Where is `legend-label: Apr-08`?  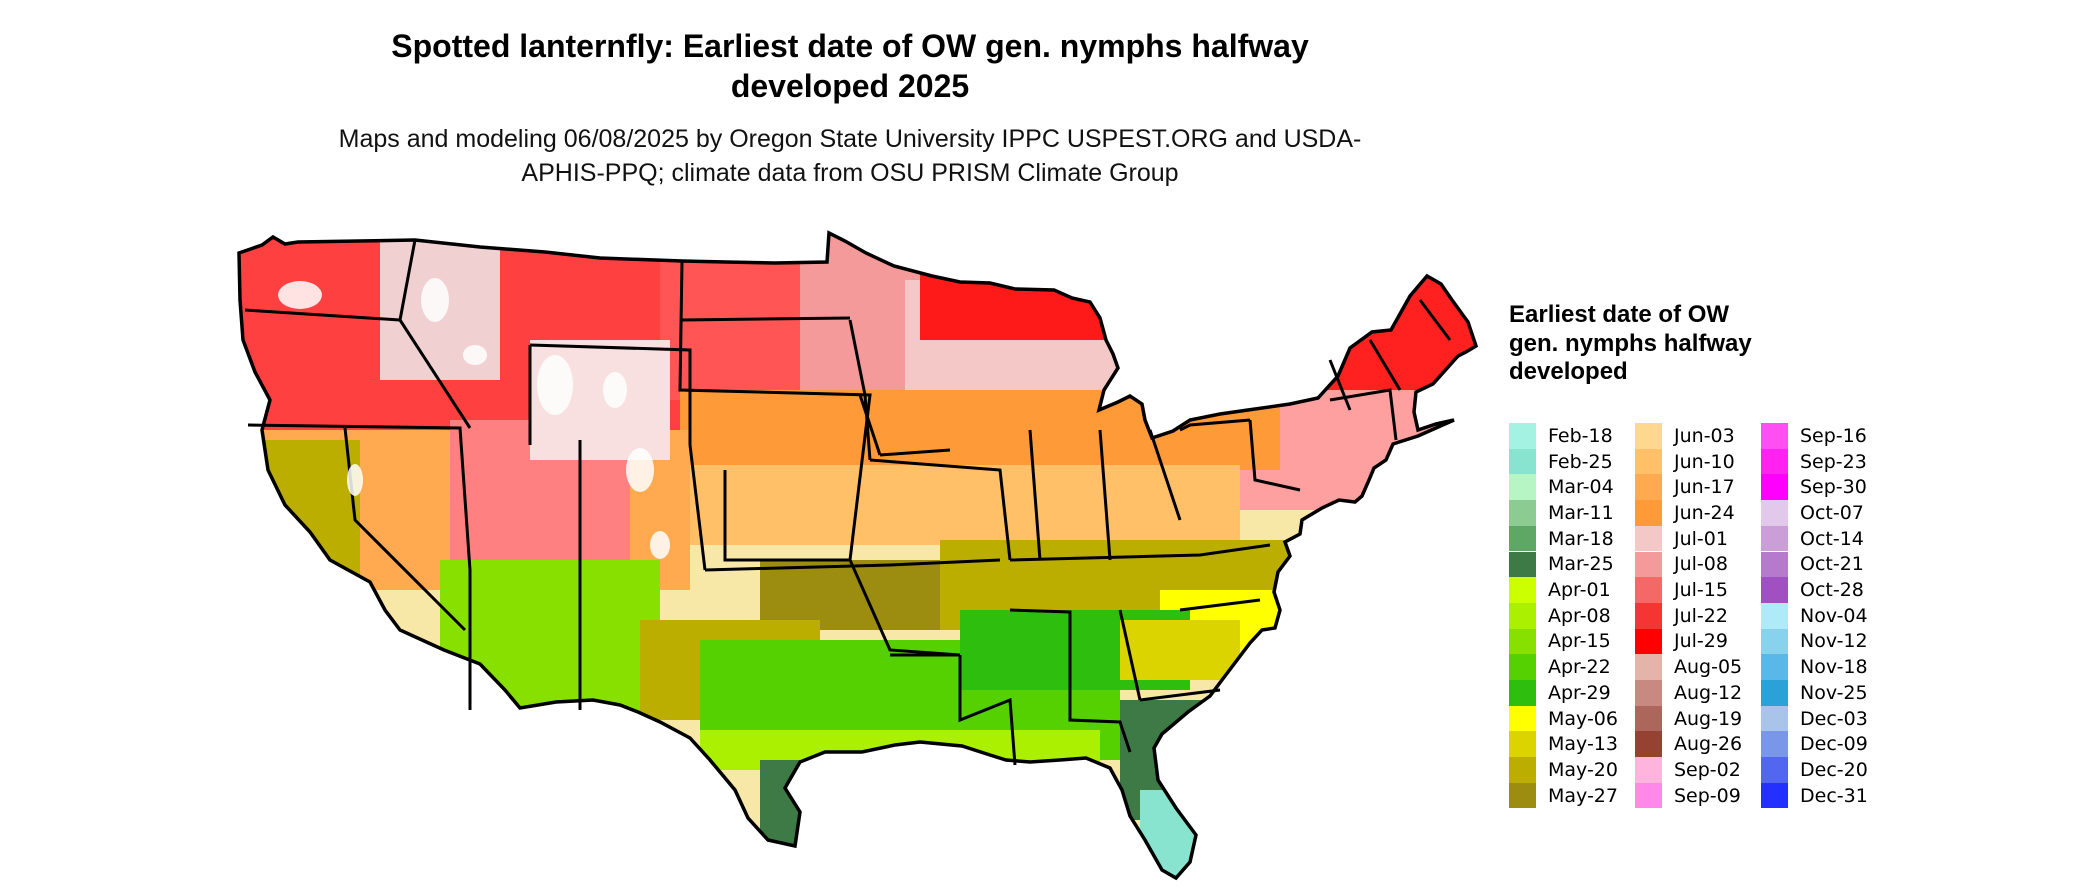 legend-label: Apr-08 is located at coordinates (1579, 615).